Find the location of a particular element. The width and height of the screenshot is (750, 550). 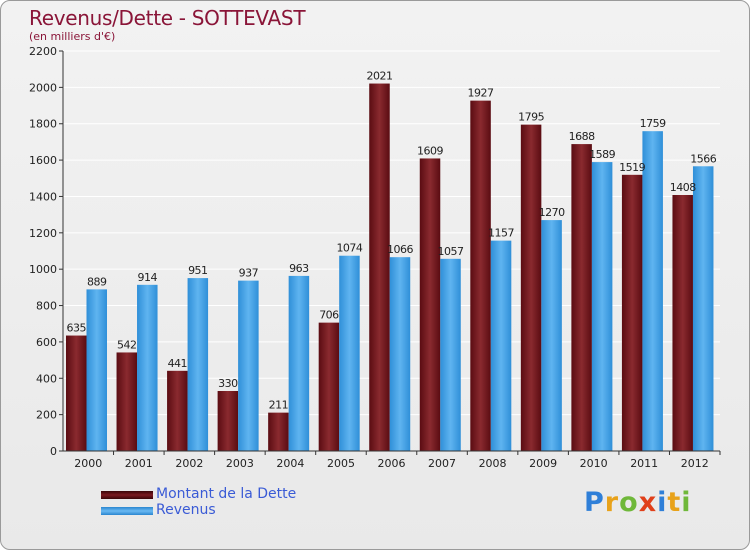

legend-label-revenus: Revenus is located at coordinates (186, 510).